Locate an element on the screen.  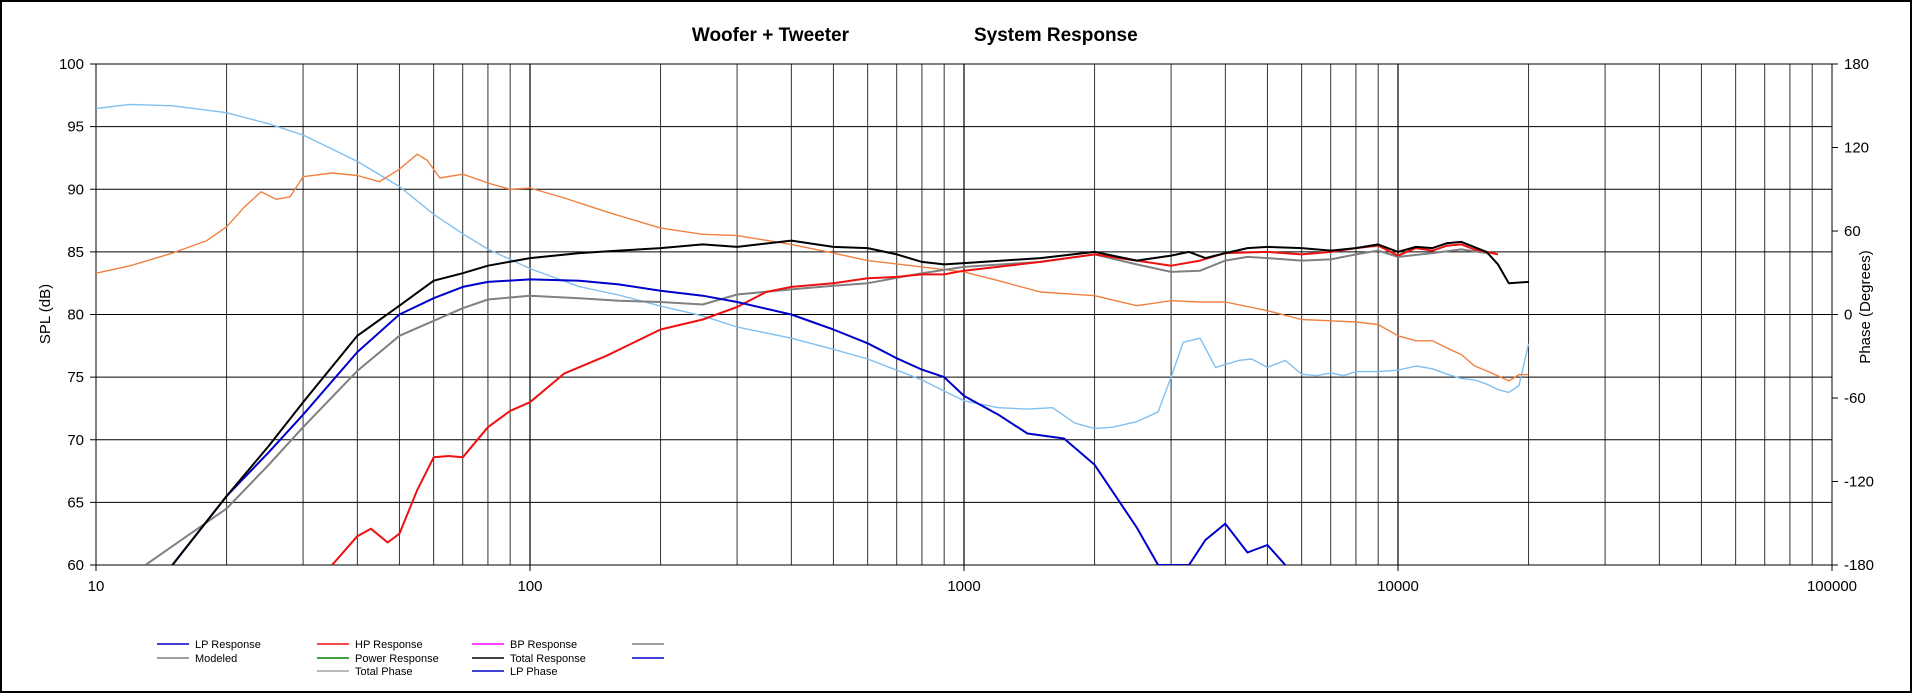
y-tick-label: 60 is located at coordinates (75, 565).